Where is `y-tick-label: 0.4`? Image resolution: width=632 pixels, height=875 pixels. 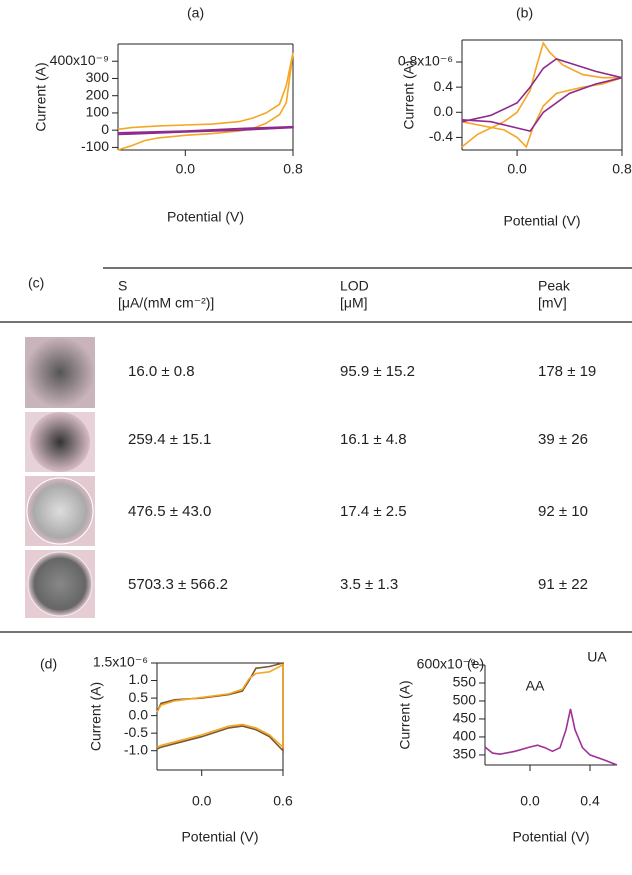 y-tick-label: 0.4 is located at coordinates (444, 86).